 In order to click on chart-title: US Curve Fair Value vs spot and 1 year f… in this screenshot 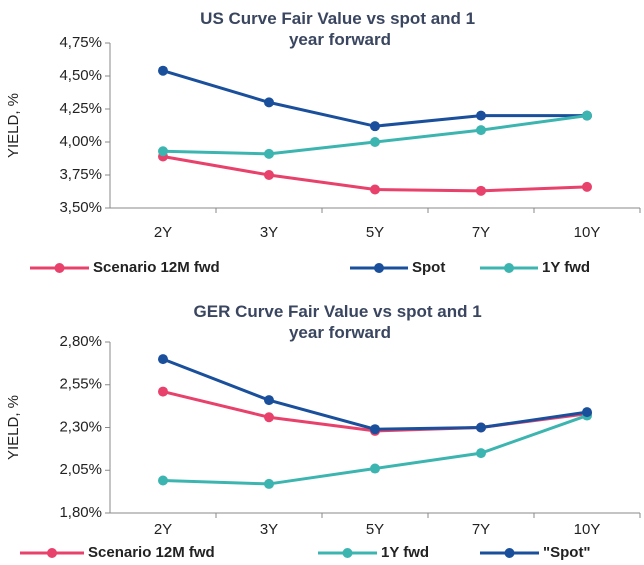, I will do `click(340, 29)`.